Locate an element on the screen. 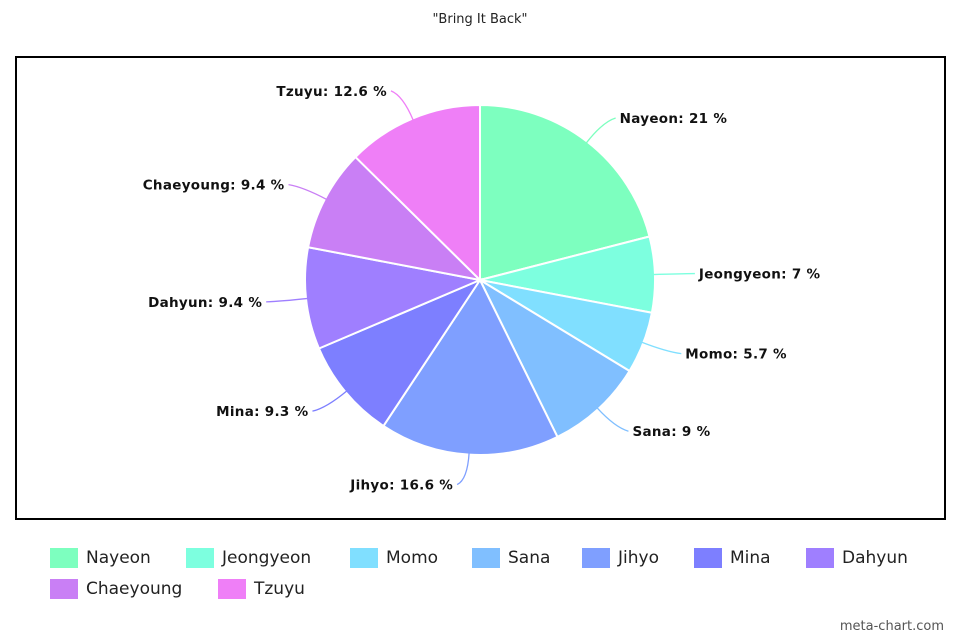  legend-label: Nayeon is located at coordinates (118, 558).